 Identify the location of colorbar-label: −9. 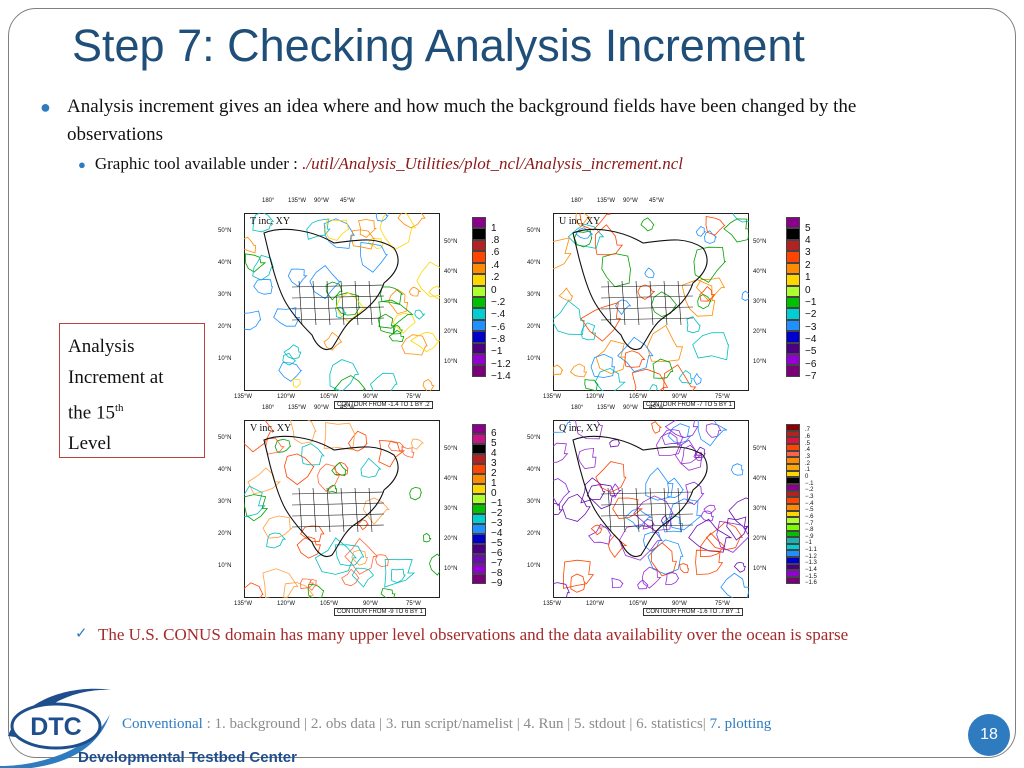
(497, 583).